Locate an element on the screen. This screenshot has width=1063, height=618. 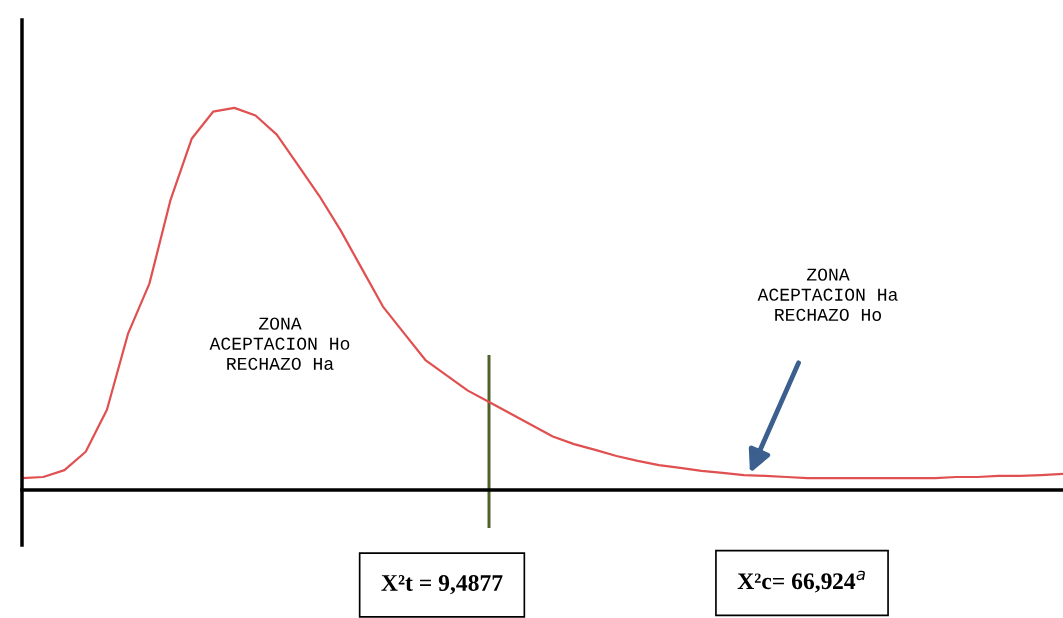
annotation: ZONA ACEPTACION Ho RECHAZO Ha is located at coordinates (279, 343).